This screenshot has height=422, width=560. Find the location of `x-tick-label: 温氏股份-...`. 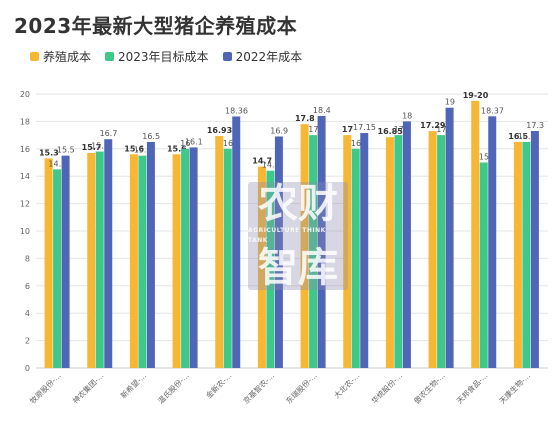

x-tick-label: 温氏股份-... is located at coordinates (172, 387).